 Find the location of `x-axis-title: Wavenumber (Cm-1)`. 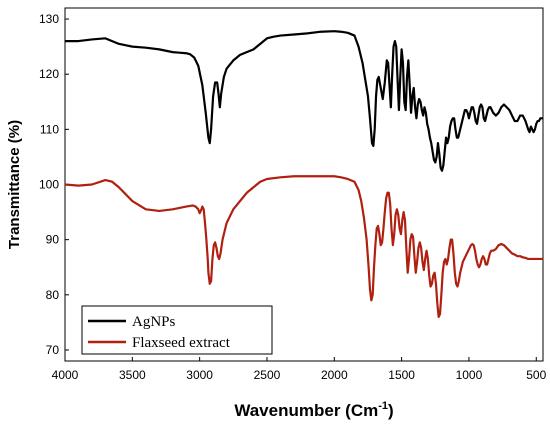

x-axis-title: Wavenumber (Cm-1) is located at coordinates (313, 410).